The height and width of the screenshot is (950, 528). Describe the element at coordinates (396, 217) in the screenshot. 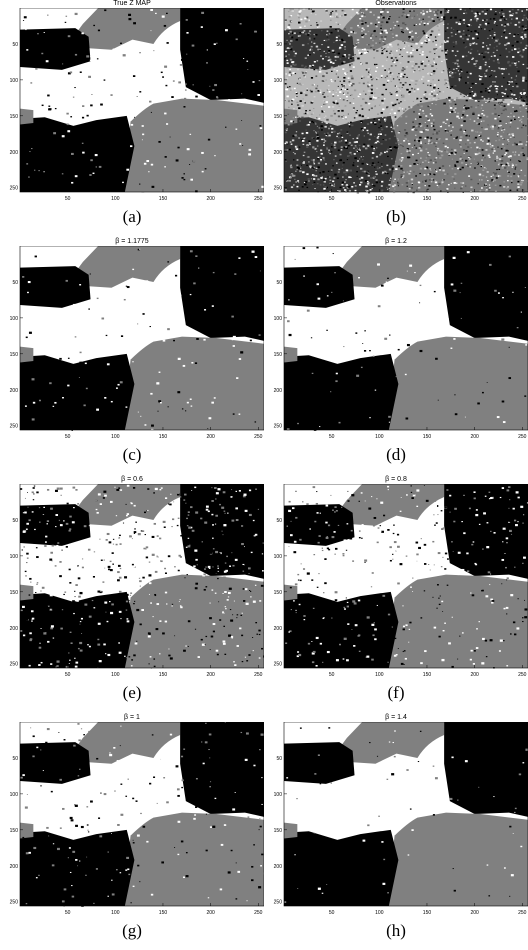

I see `panel-caption: (b)` at that location.